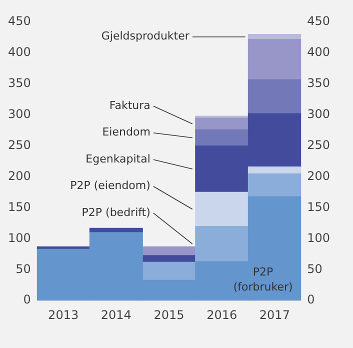 The image size is (353, 348). What do you see at coordinates (129, 105) in the screenshot?
I see `text: Faktura` at bounding box center [129, 105].